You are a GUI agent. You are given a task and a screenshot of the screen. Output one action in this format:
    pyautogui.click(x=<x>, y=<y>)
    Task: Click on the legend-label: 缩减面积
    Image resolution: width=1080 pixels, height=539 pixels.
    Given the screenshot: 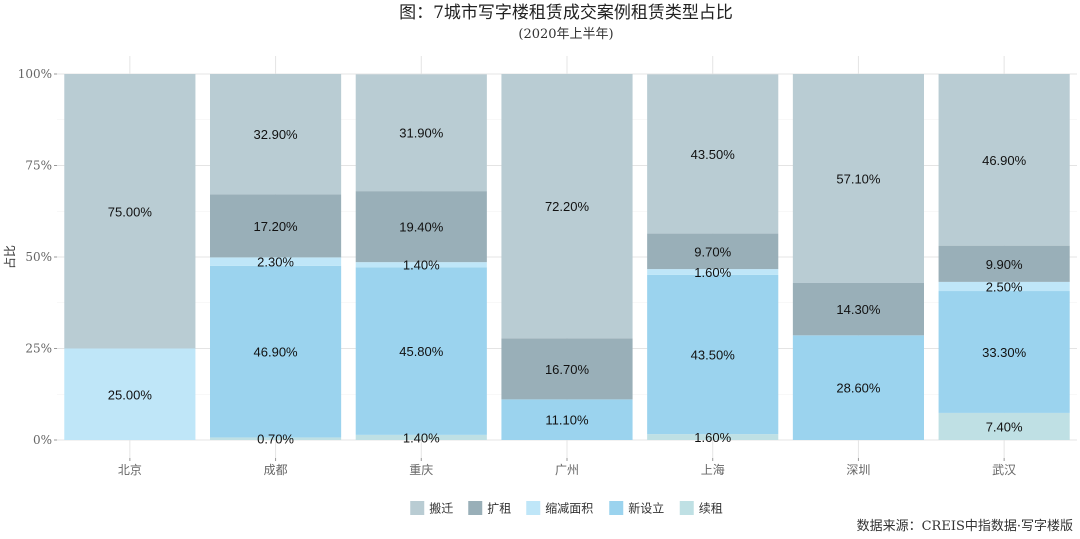 What is the action you would take?
    pyautogui.click(x=569, y=508)
    